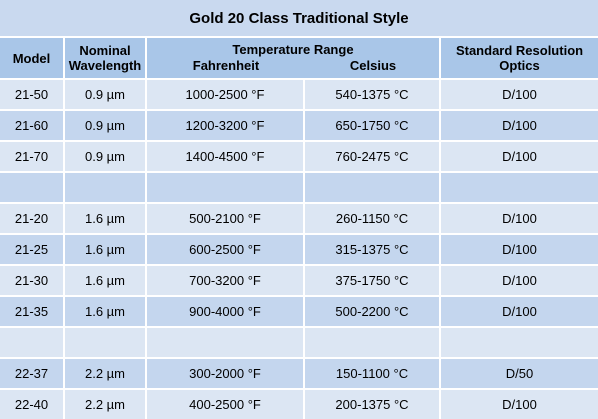  I want to click on cell-model: 21-60, so click(32, 125).